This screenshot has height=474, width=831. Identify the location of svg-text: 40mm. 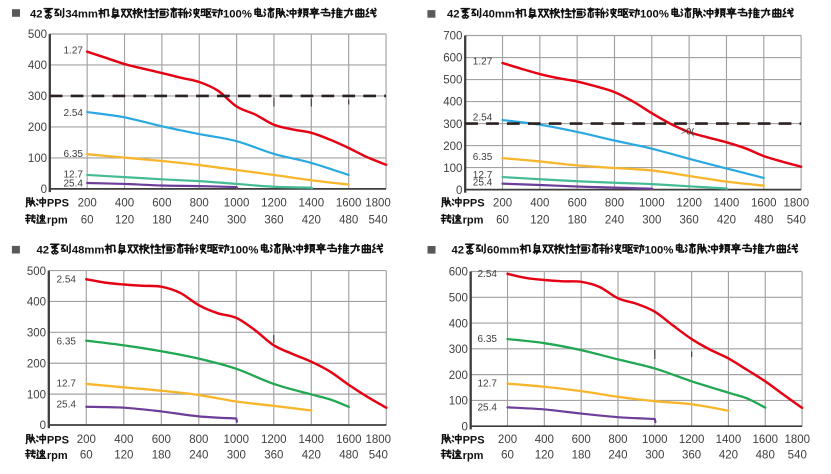
(498, 15).